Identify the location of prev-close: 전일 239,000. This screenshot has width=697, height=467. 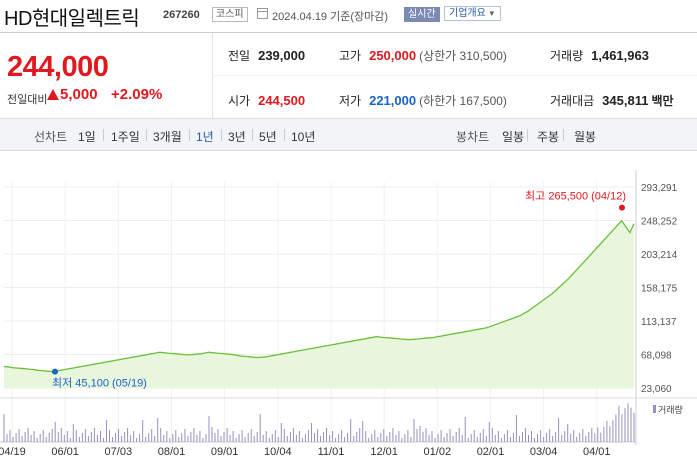
(267, 55).